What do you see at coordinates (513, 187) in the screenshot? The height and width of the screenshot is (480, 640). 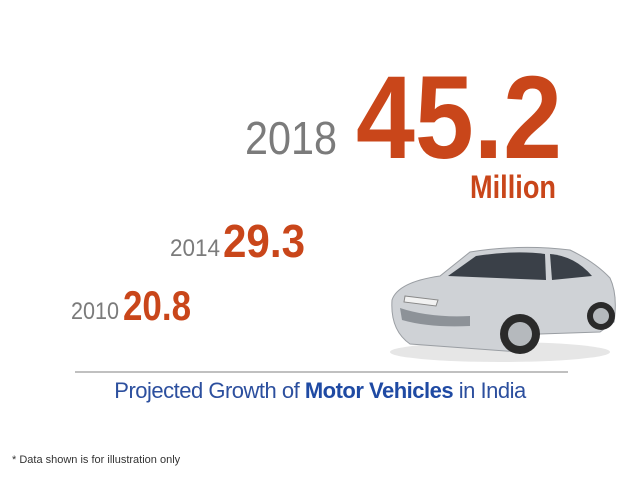 I see `unit-label: Million` at bounding box center [513, 187].